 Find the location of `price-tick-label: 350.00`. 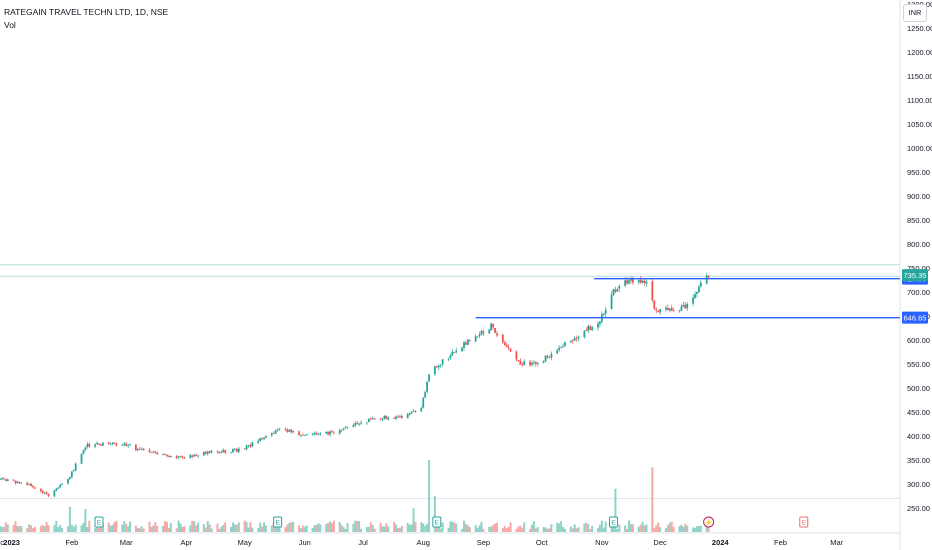

price-tick-label: 350.00 is located at coordinates (918, 460).